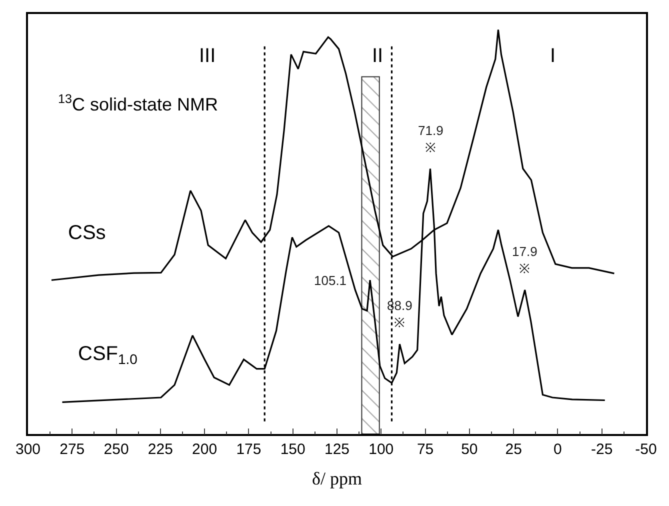  Describe the element at coordinates (87, 233) in the screenshot. I see `series-label: CSs` at that location.